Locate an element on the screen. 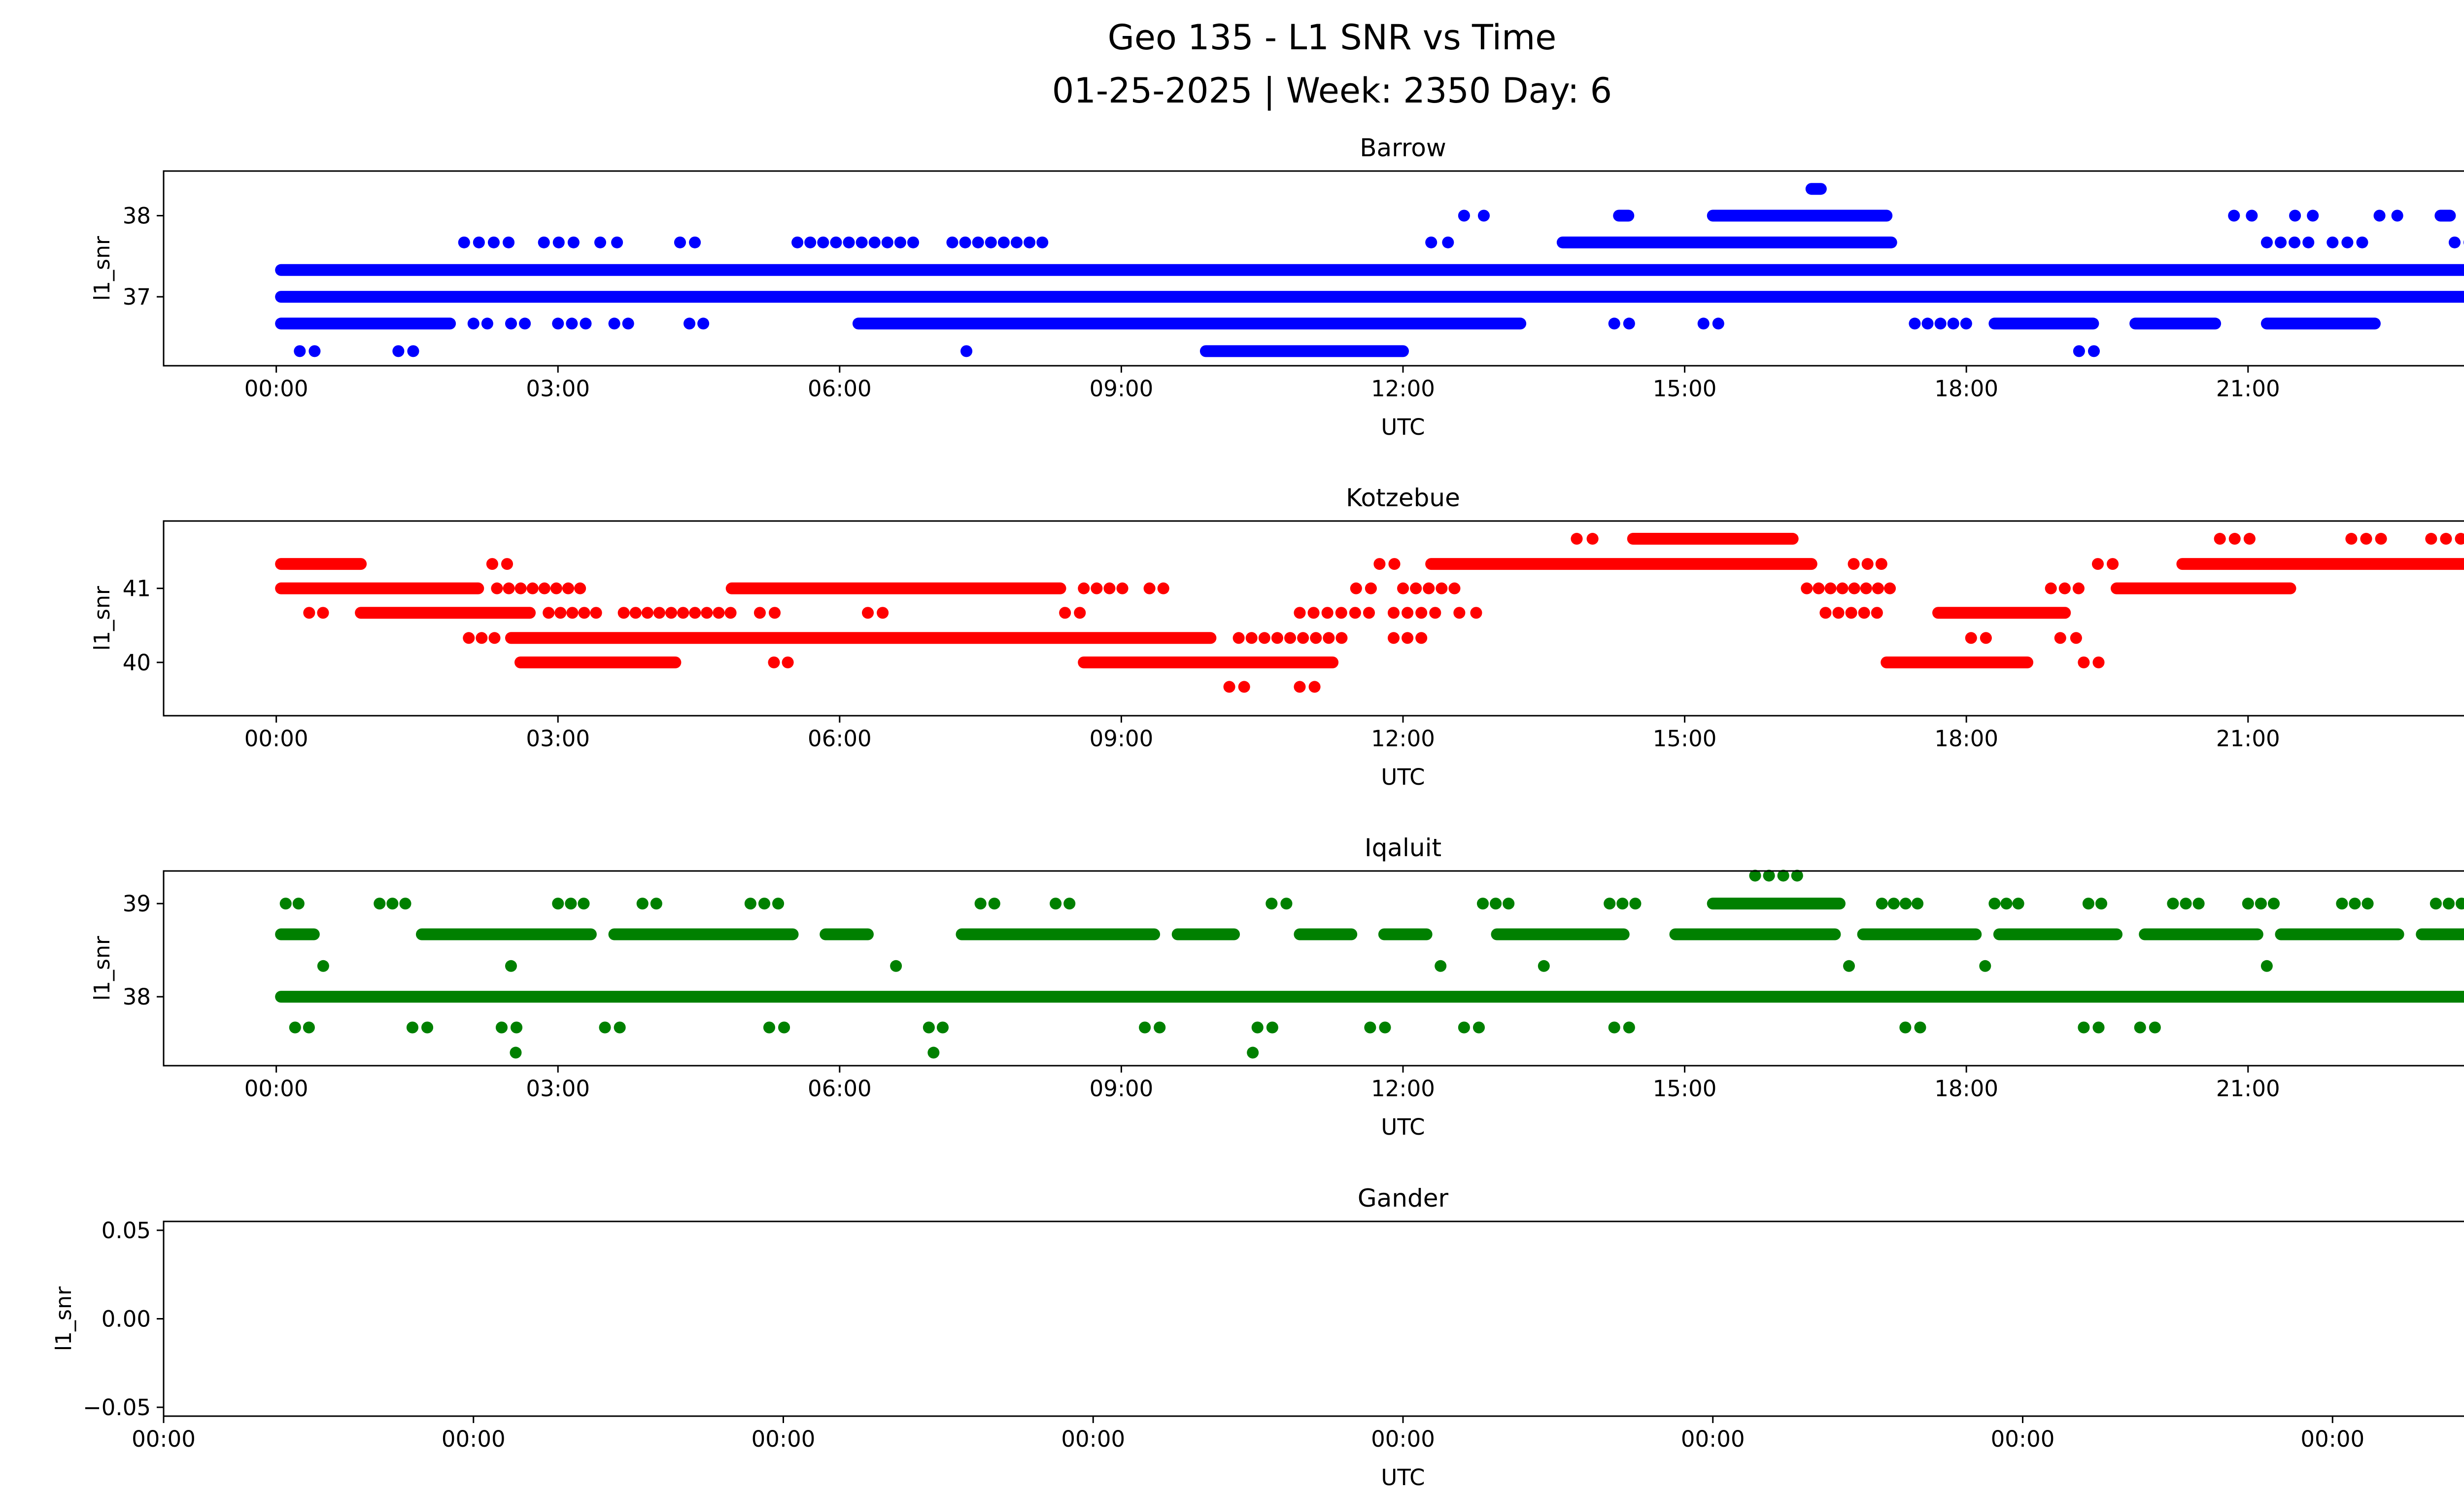 The height and width of the screenshot is (1495, 2464). y-tick-label: 0.00 is located at coordinates (126, 1319).